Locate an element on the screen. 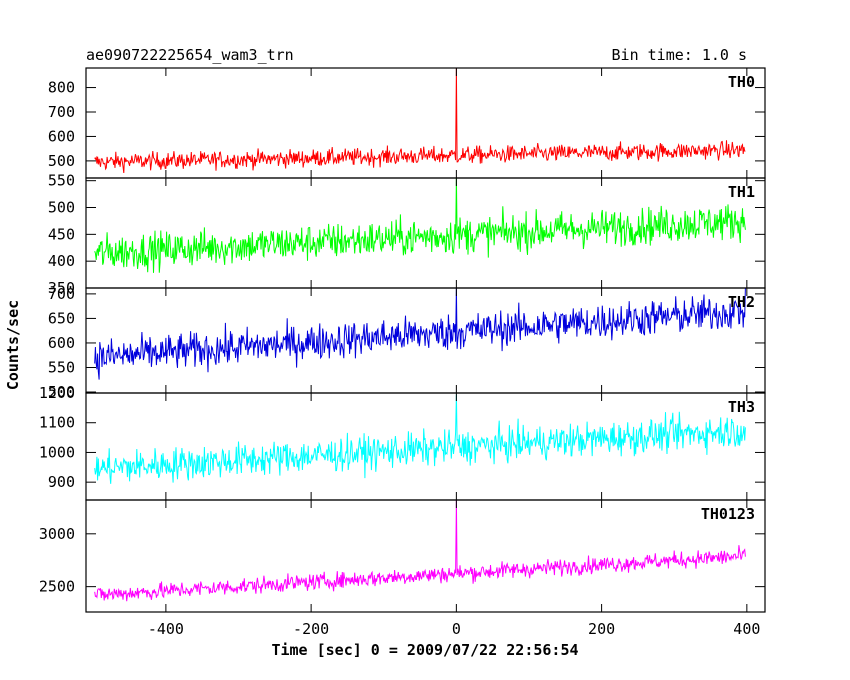 The width and height of the screenshot is (850, 680). y-tick-label: 400 is located at coordinates (61, 261).